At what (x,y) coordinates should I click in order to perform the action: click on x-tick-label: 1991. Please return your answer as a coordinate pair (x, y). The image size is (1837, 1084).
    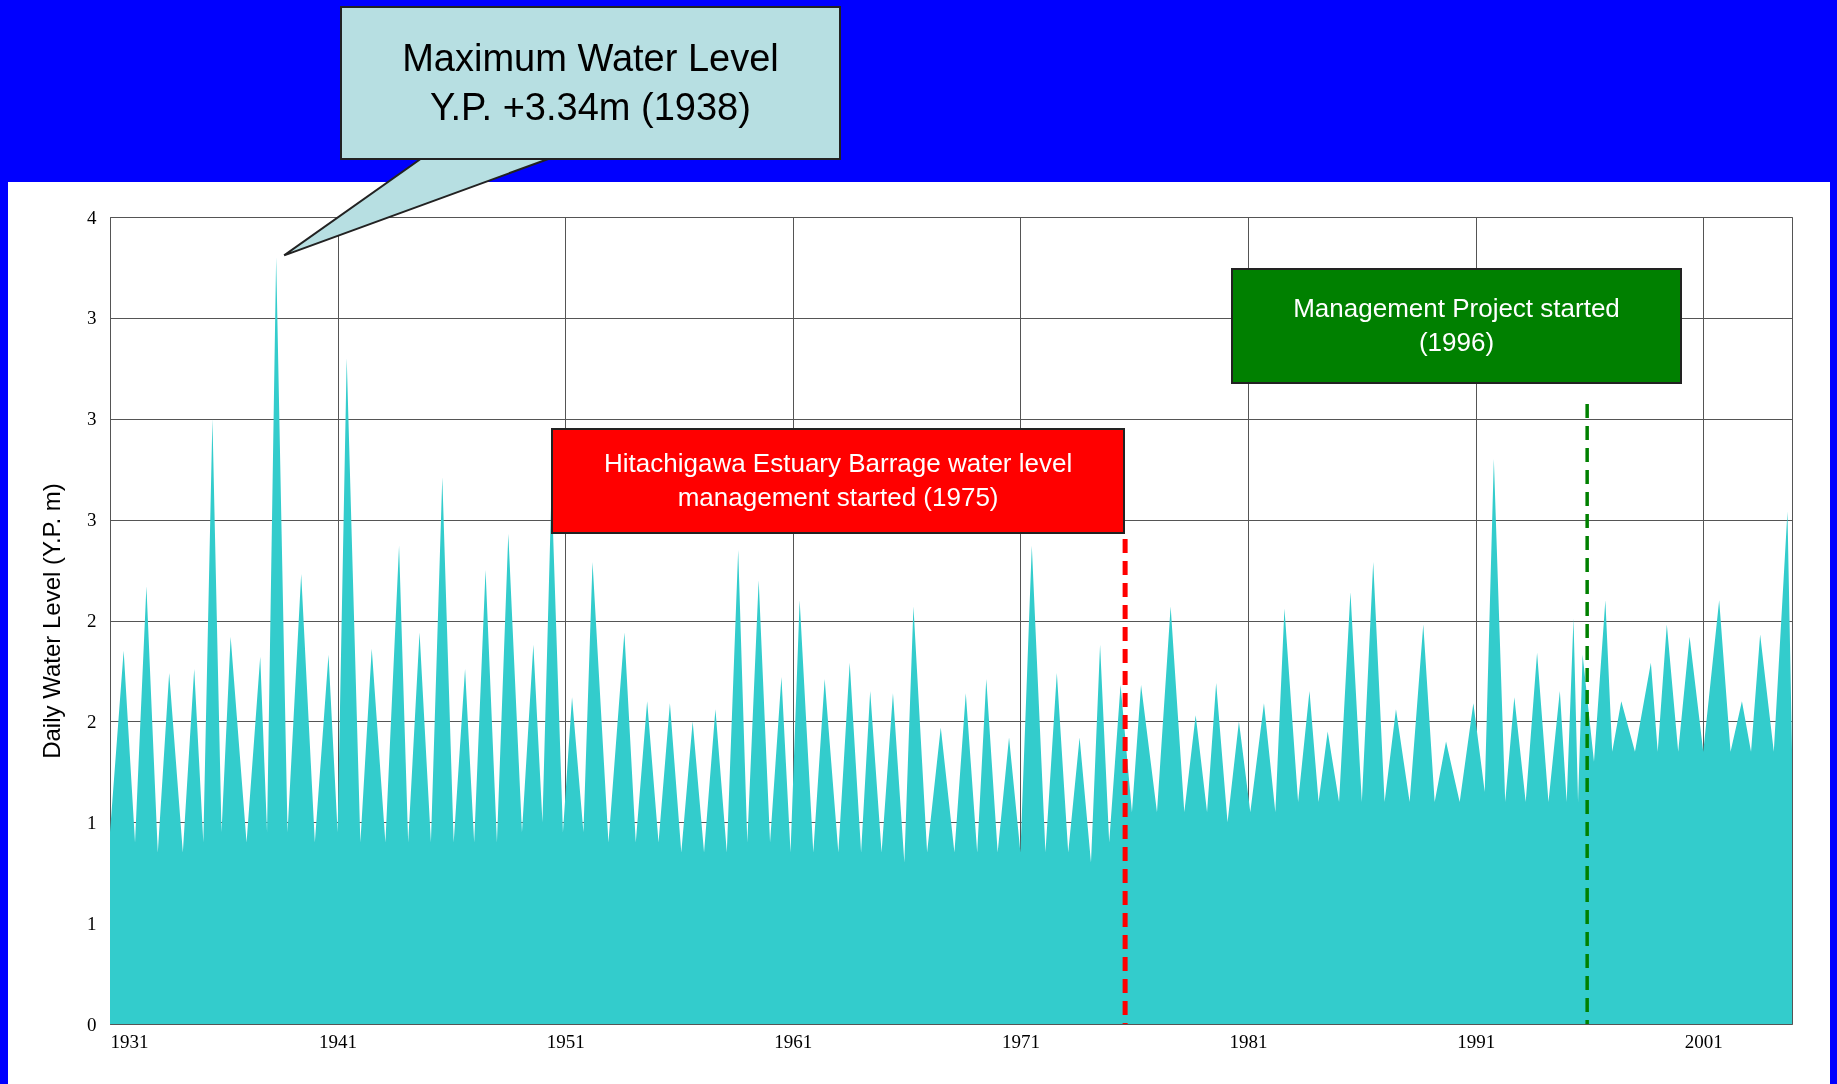
    Looking at the image, I should click on (1476, 1041).